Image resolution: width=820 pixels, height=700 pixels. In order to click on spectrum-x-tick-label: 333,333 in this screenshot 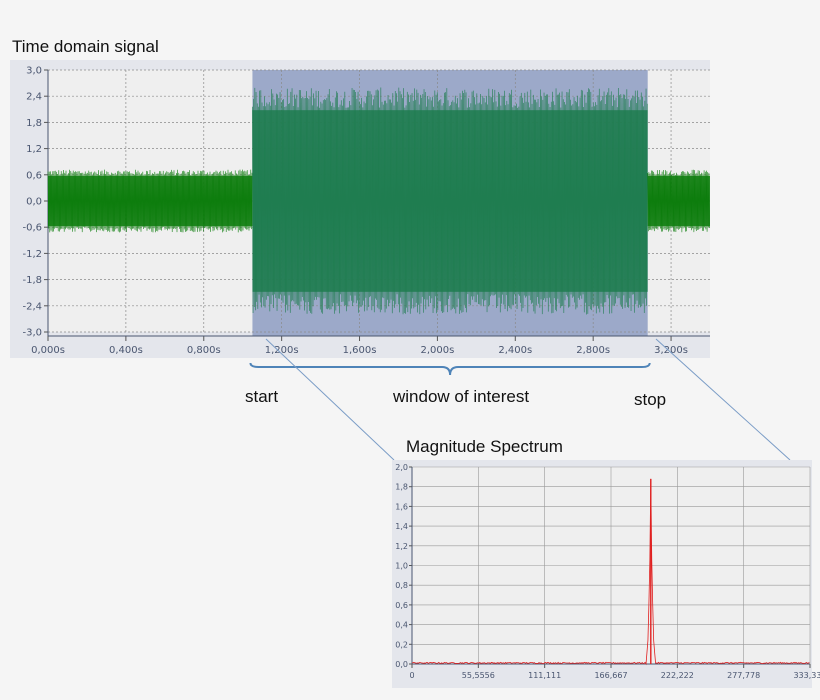, I will do `click(806, 675)`.